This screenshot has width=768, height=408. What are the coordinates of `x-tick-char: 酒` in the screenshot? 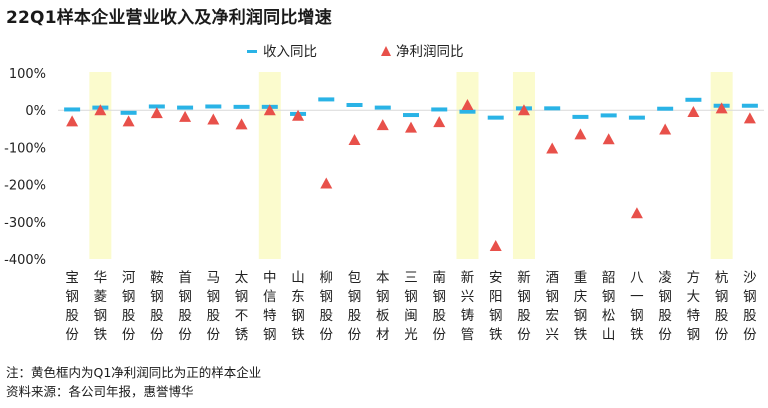 It's located at (552, 278).